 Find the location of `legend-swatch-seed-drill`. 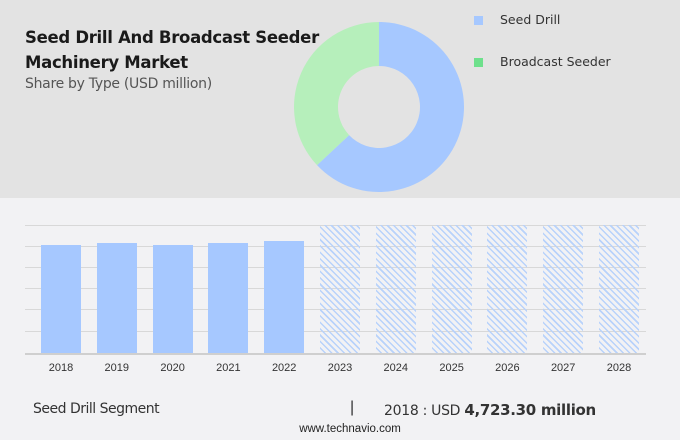

legend-swatch-seed-drill is located at coordinates (478, 20).